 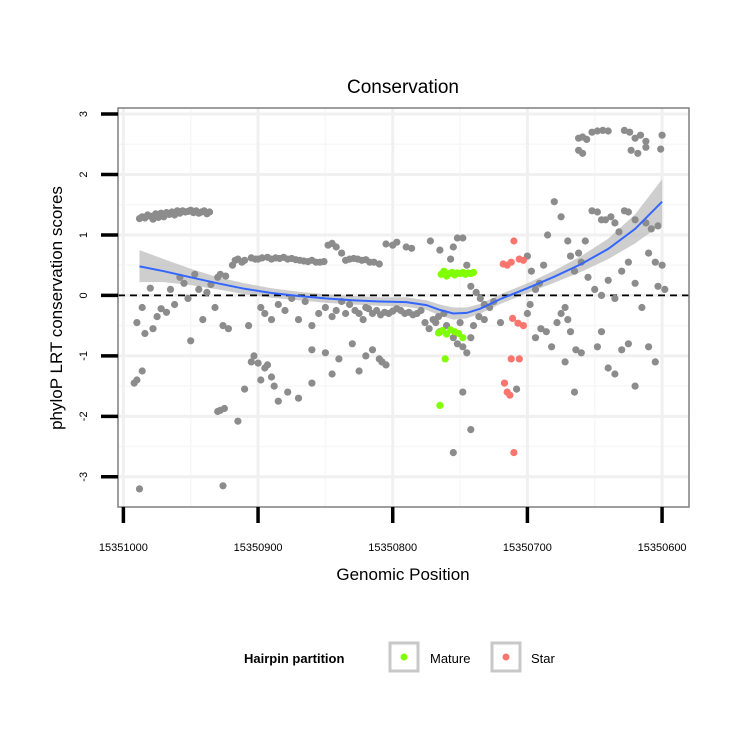 What do you see at coordinates (56, 308) in the screenshot?
I see `y-axis-title: phyloP LRT conservation scores` at bounding box center [56, 308].